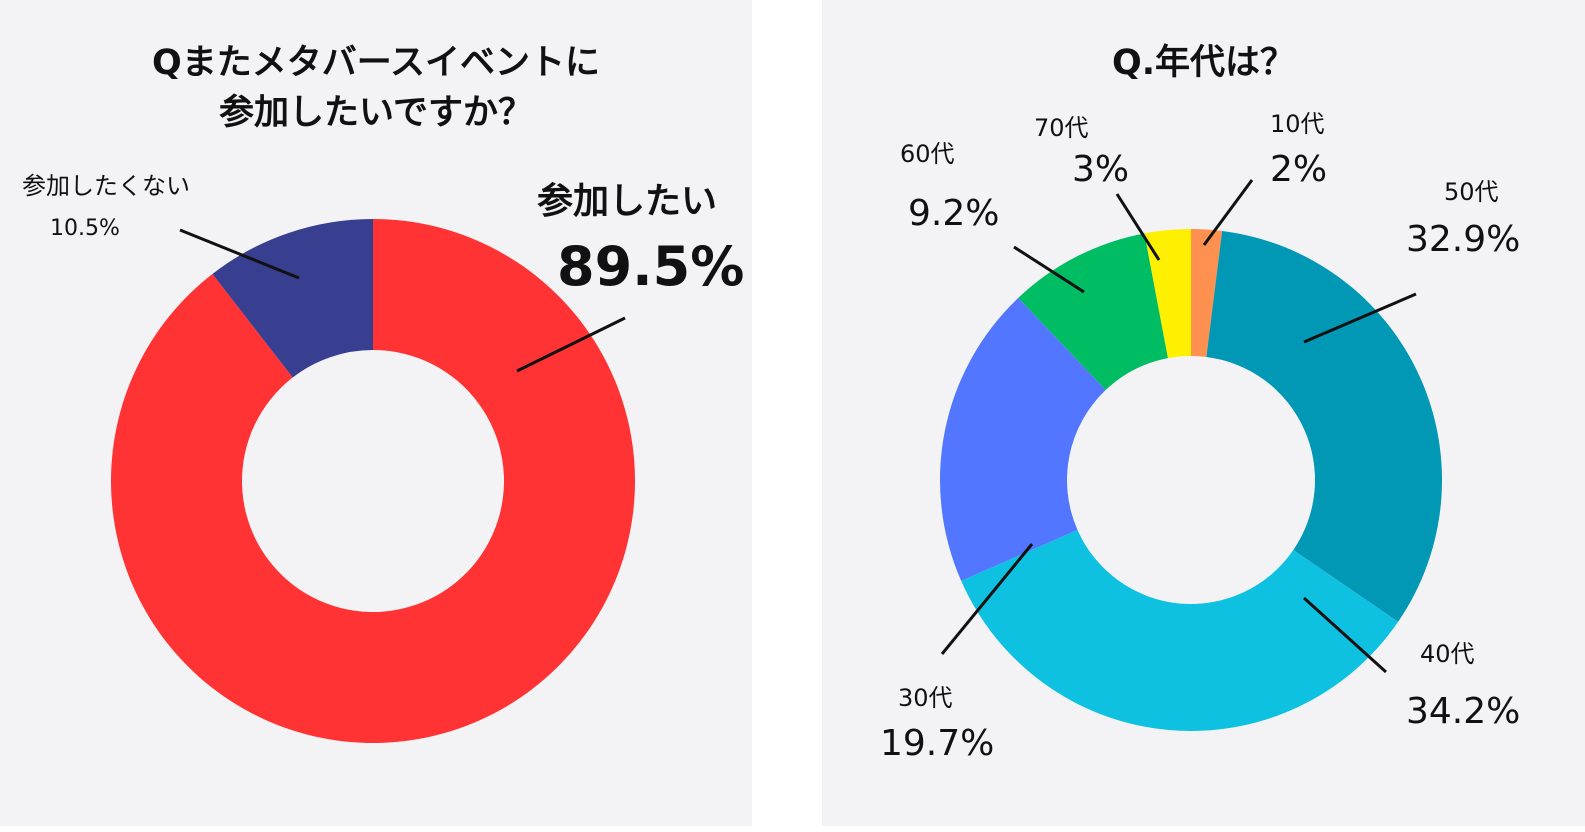 This screenshot has height=832, width=1585. What do you see at coordinates (651, 266) in the screenshot?
I see `slice-value-want: 89.5%` at bounding box center [651, 266].